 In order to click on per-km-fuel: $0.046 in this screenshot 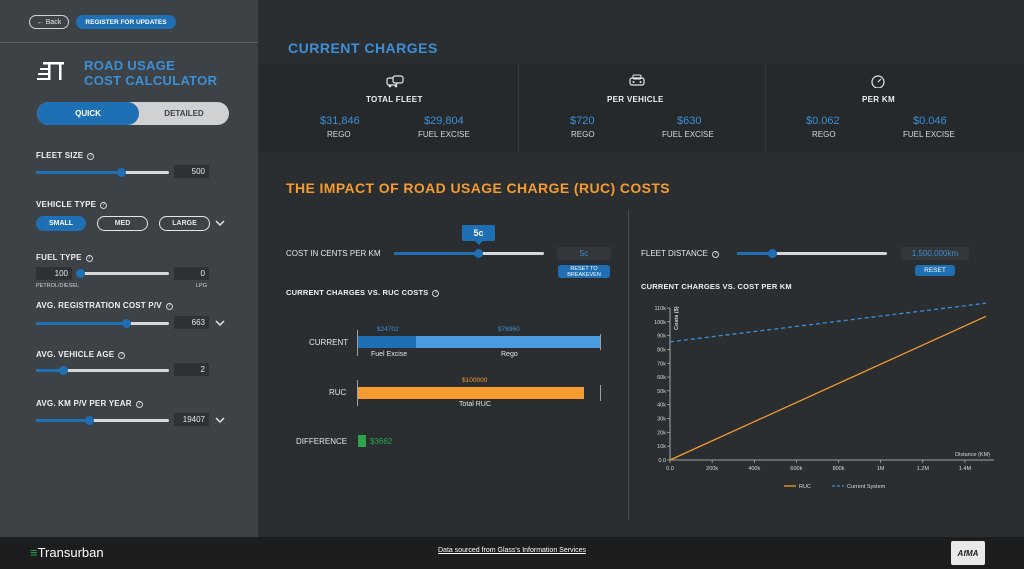, I will do `click(930, 121)`.